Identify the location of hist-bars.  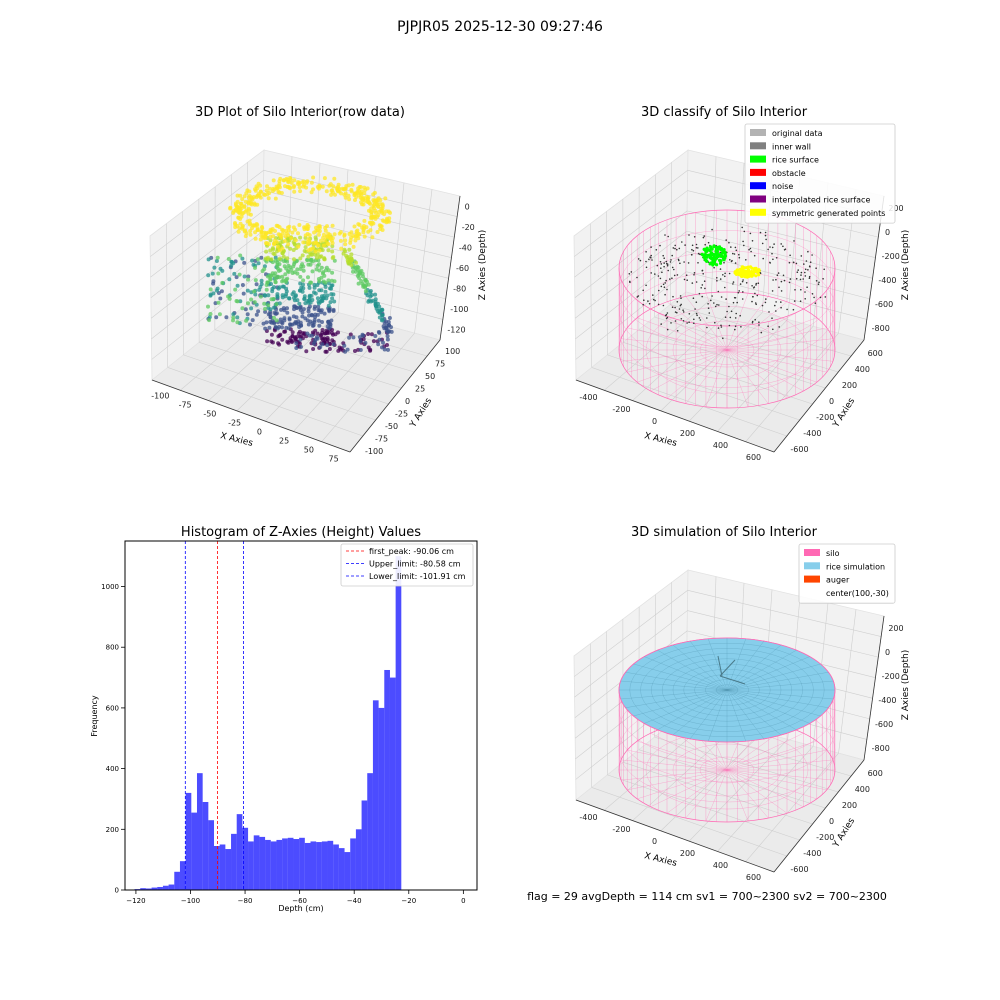
(268, 723).